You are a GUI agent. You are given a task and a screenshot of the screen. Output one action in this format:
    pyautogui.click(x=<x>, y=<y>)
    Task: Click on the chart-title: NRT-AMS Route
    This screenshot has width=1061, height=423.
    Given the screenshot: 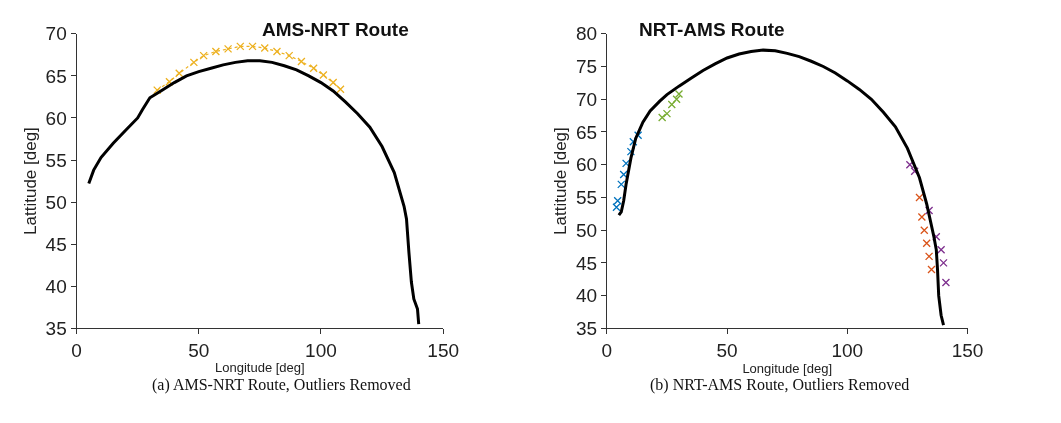 What is the action you would take?
    pyautogui.click(x=712, y=29)
    